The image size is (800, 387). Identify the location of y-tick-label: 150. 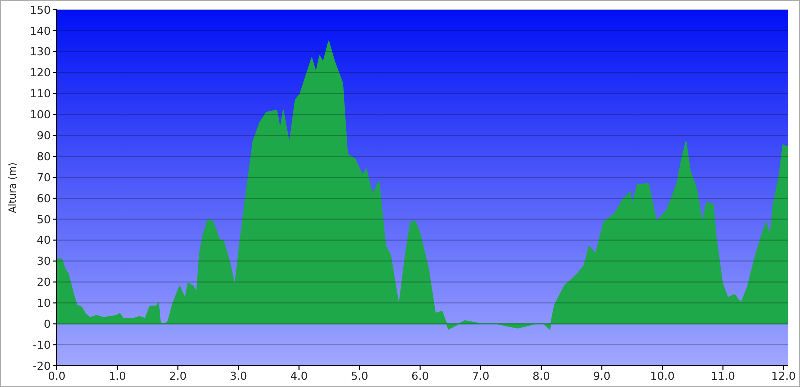
(40, 10).